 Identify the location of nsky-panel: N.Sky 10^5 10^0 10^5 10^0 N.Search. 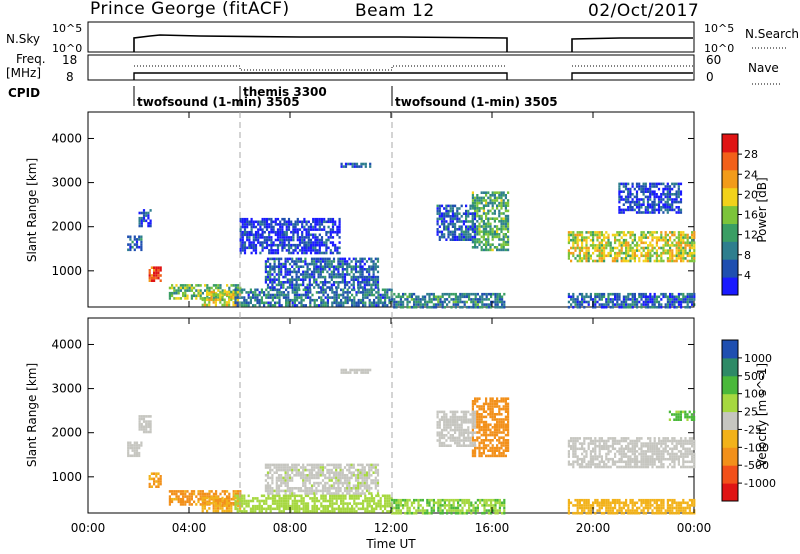
(402, 38).